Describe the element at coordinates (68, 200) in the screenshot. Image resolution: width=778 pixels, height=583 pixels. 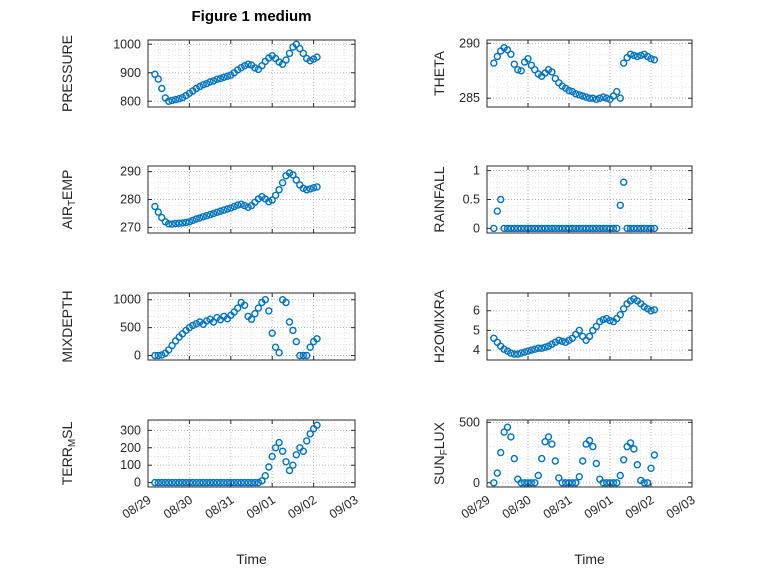
I see `y-axis-label: AIRTEMP` at that location.